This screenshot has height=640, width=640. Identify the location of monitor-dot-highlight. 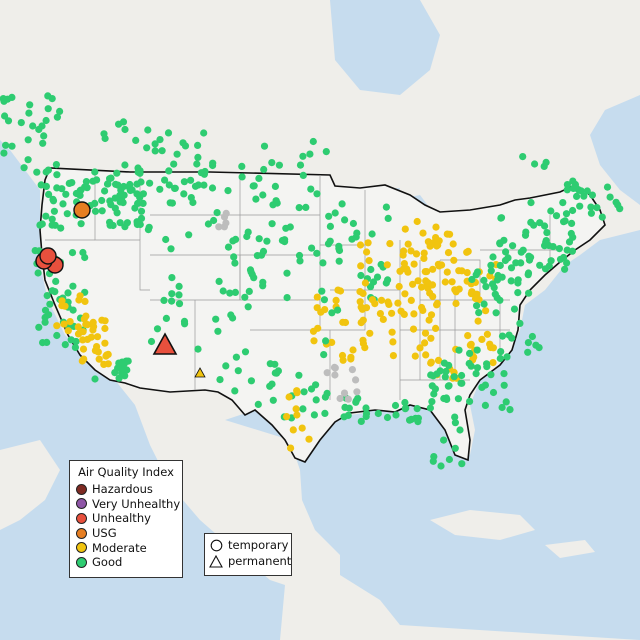
(82, 210).